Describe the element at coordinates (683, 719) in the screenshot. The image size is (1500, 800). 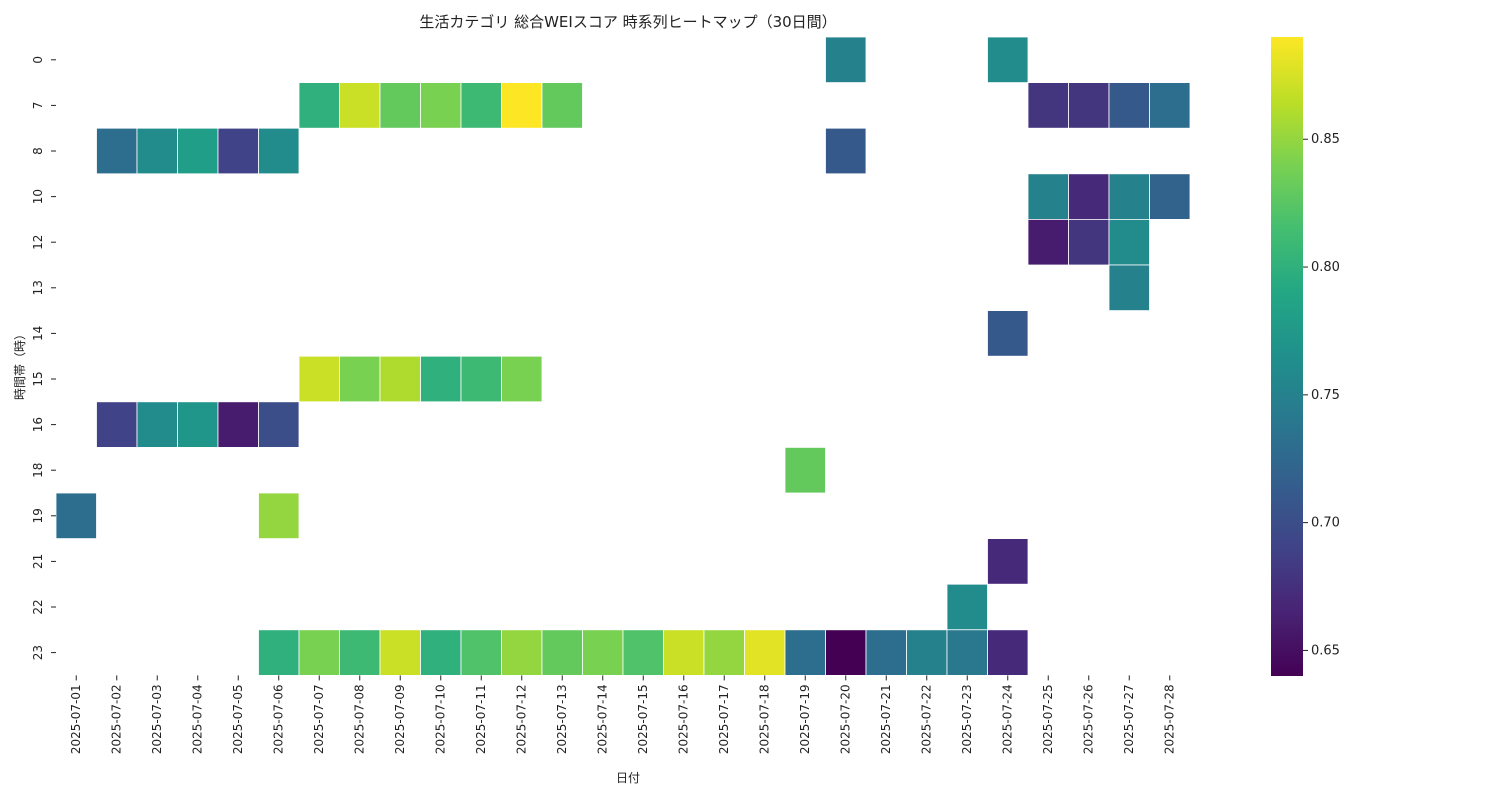
I see `x-tick-label: 2025-07-16` at that location.